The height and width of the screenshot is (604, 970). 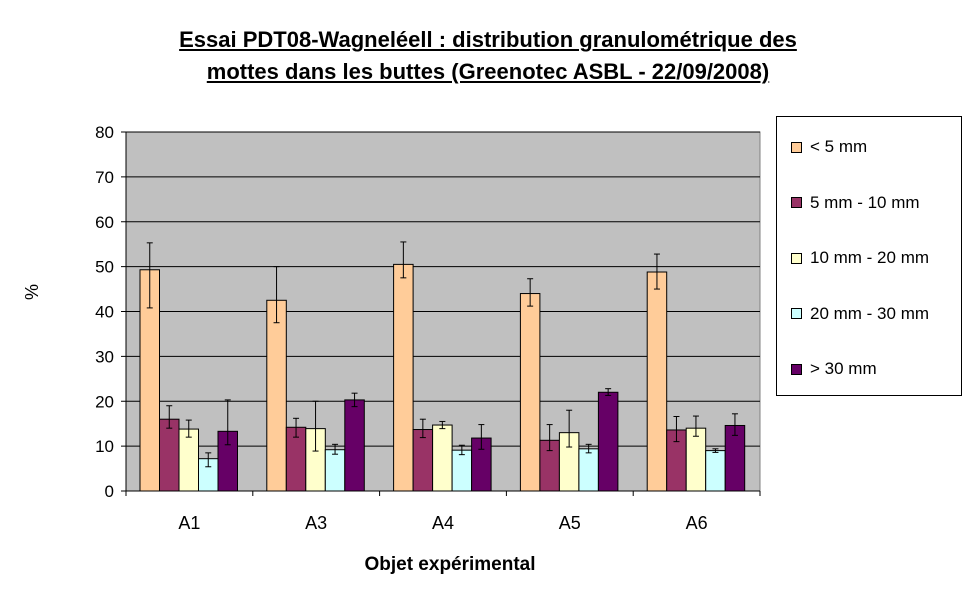 I want to click on legend-label: 10 mm - 20 mm, so click(x=870, y=257).